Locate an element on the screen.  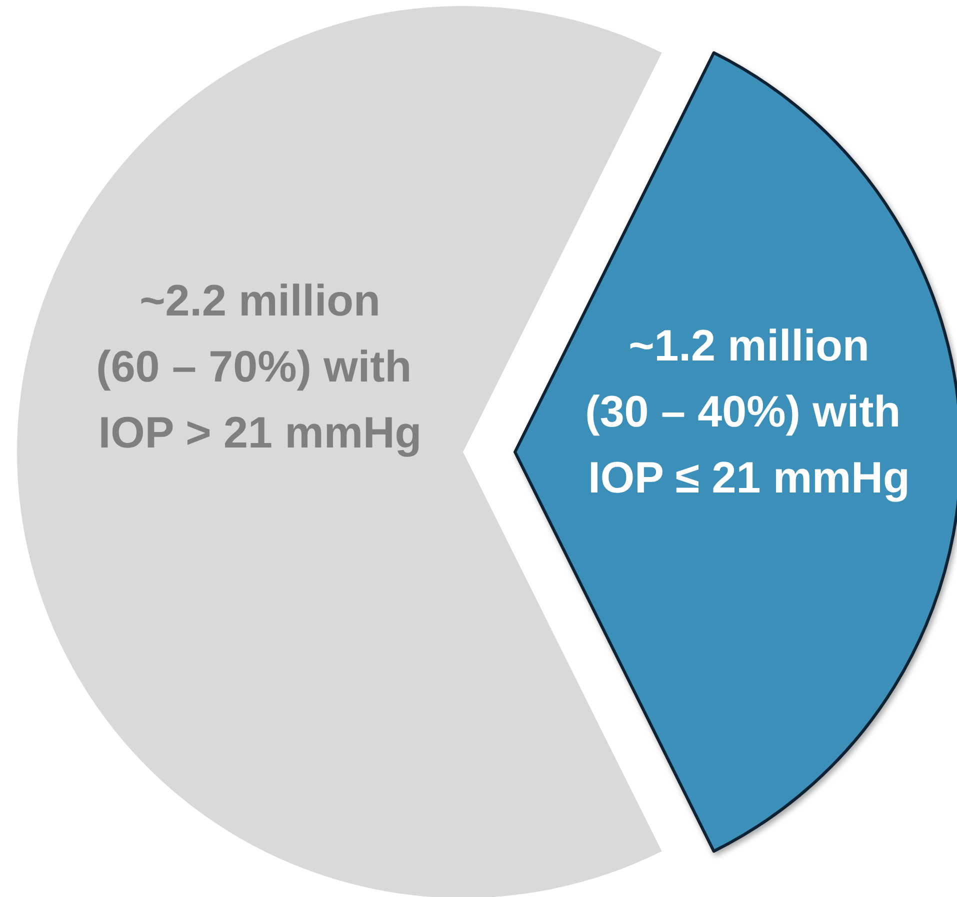
data-label: ~1.2 million is located at coordinates (749, 346).